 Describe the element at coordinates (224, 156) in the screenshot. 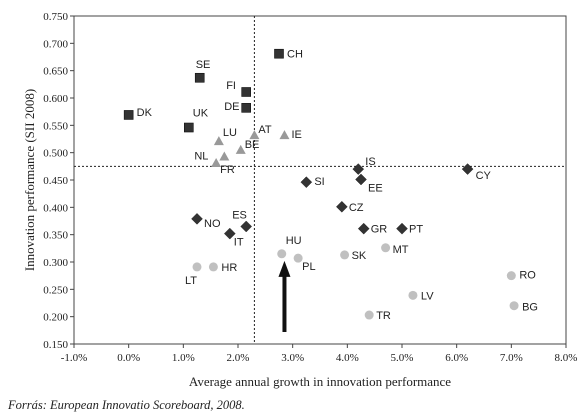

I see `point-nl` at that location.